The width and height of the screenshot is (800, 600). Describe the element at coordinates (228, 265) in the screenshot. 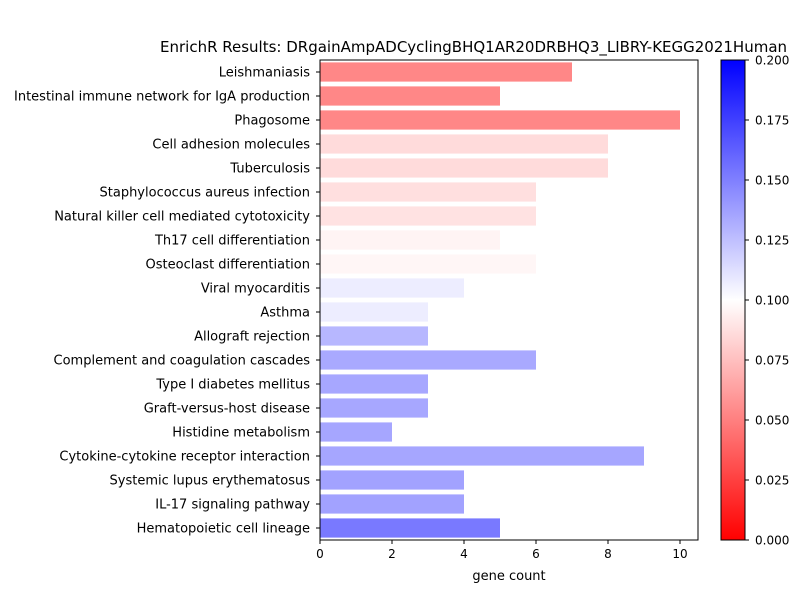

I see `category-label-9: Osteoclast differentiation` at that location.